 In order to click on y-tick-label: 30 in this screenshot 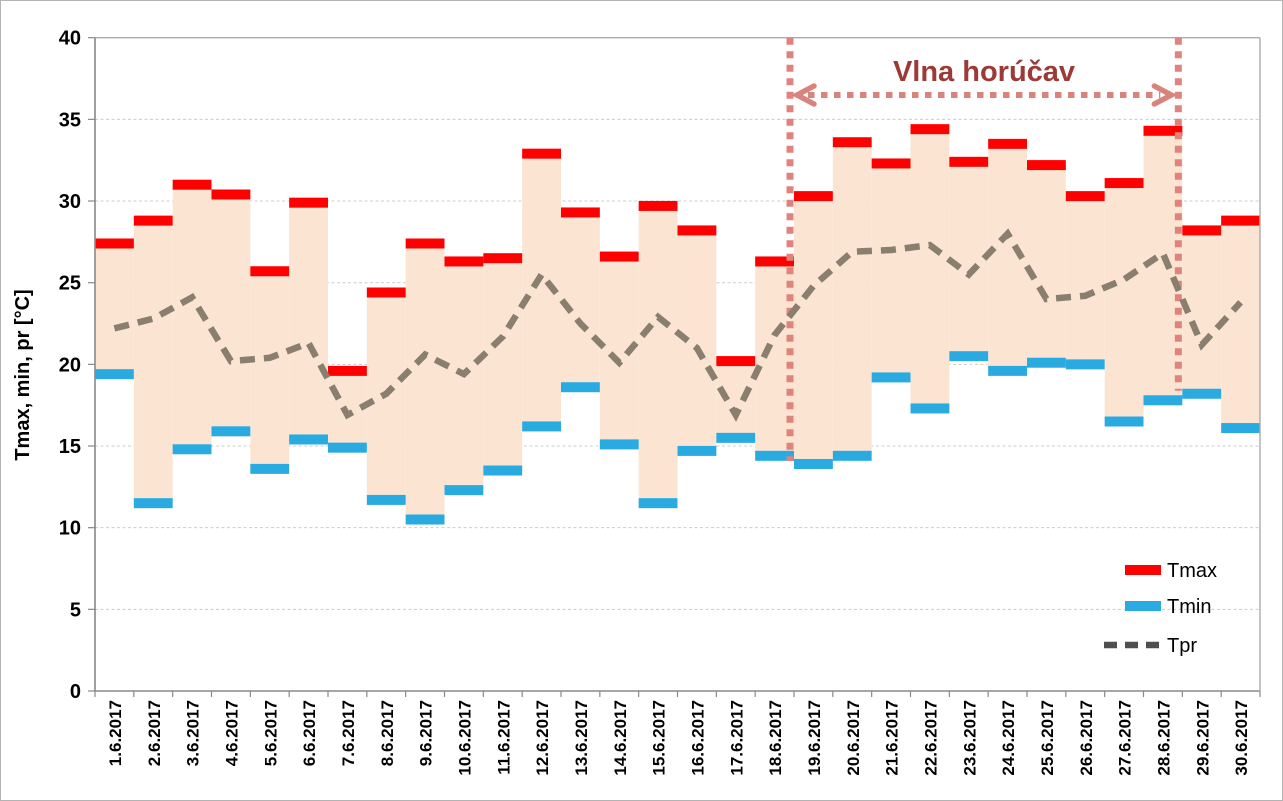, I will do `click(70, 202)`.